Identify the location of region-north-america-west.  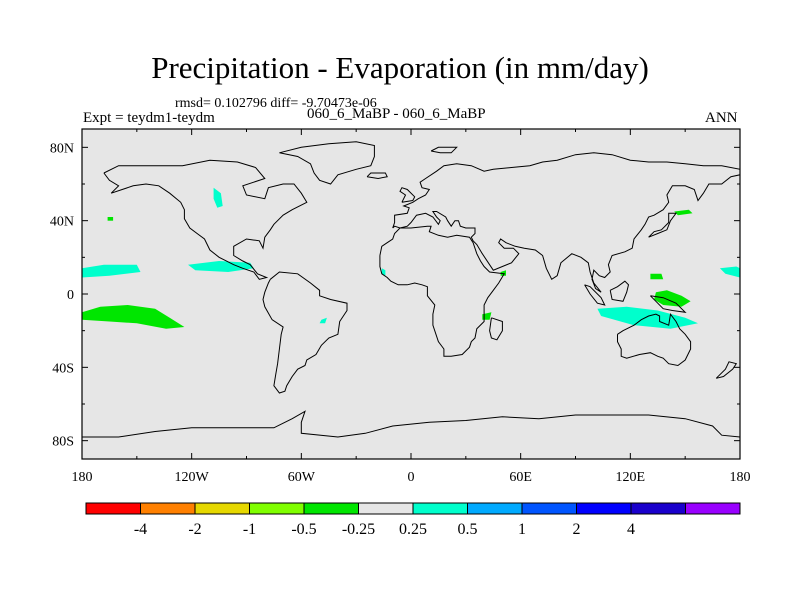
(218, 197).